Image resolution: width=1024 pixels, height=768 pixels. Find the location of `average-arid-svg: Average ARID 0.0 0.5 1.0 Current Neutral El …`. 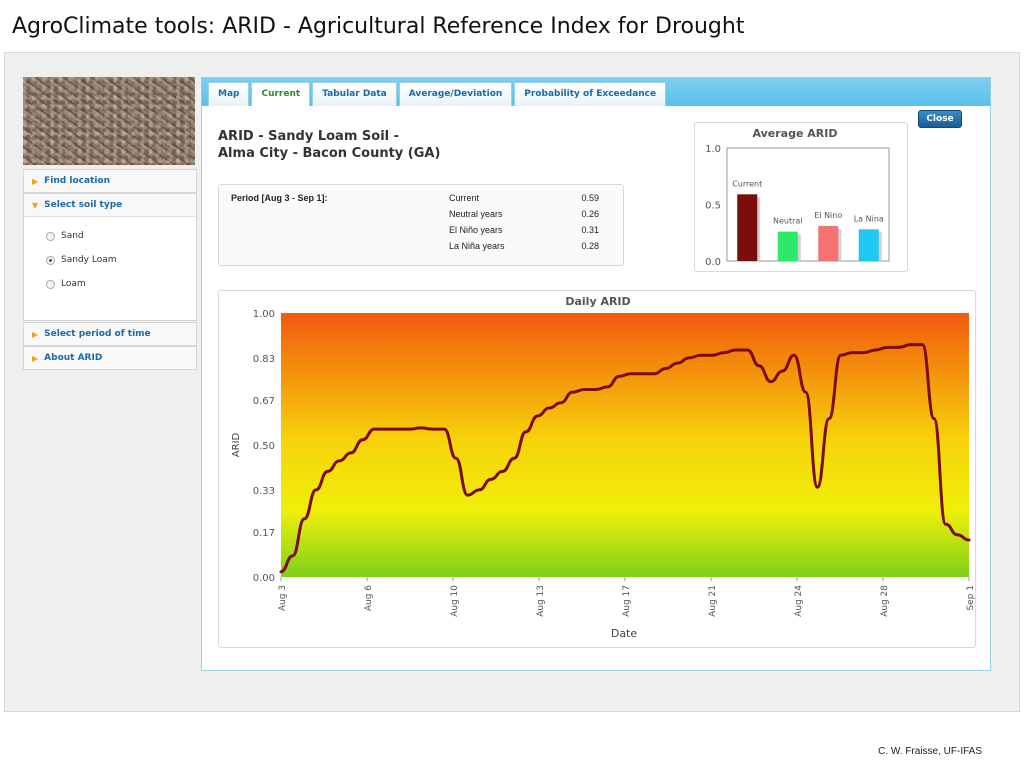

average-arid-svg: Average ARID 0.0 0.5 1.0 Current Neutral El … is located at coordinates (797, 197).